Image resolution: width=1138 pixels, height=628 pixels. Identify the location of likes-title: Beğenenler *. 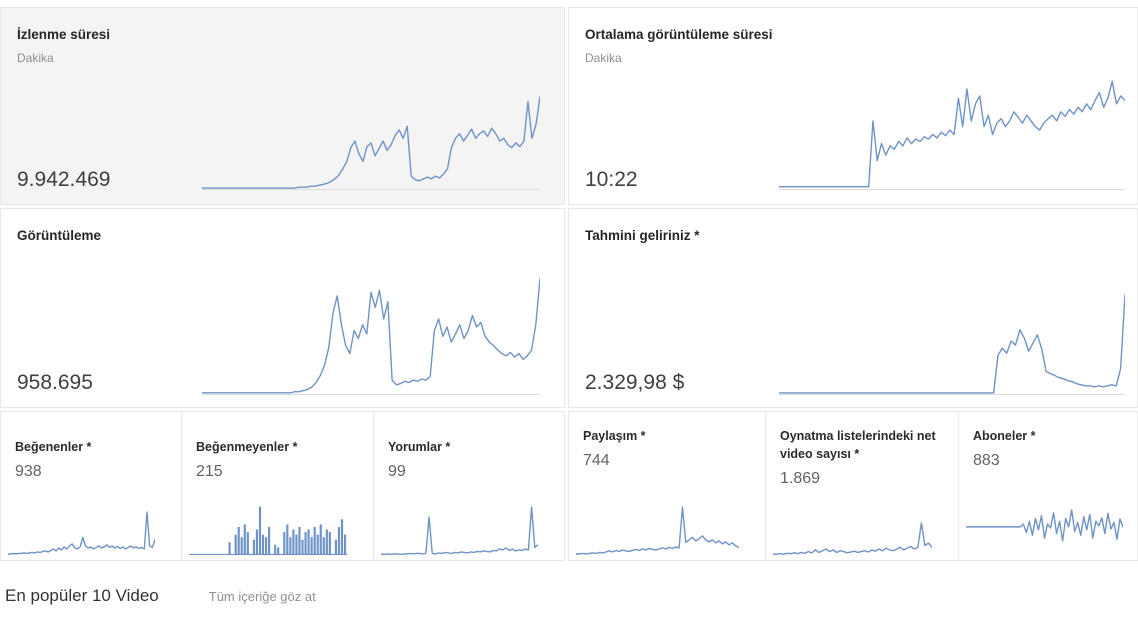
(53, 447).